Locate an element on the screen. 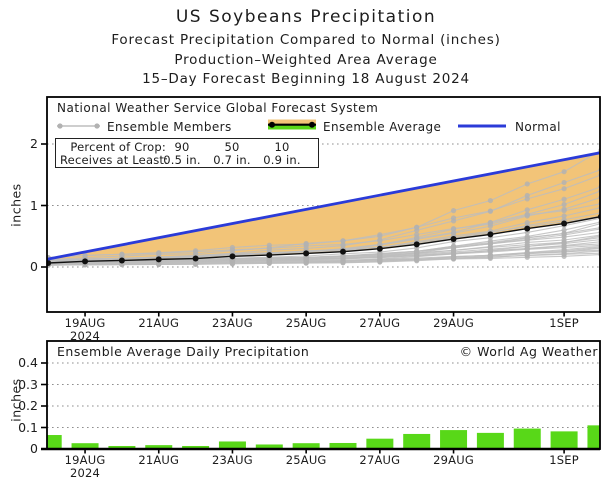 Image resolution: width=612 pixels, height=484 pixels. crop-row2-value-07: 0.7 in. is located at coordinates (232, 159).